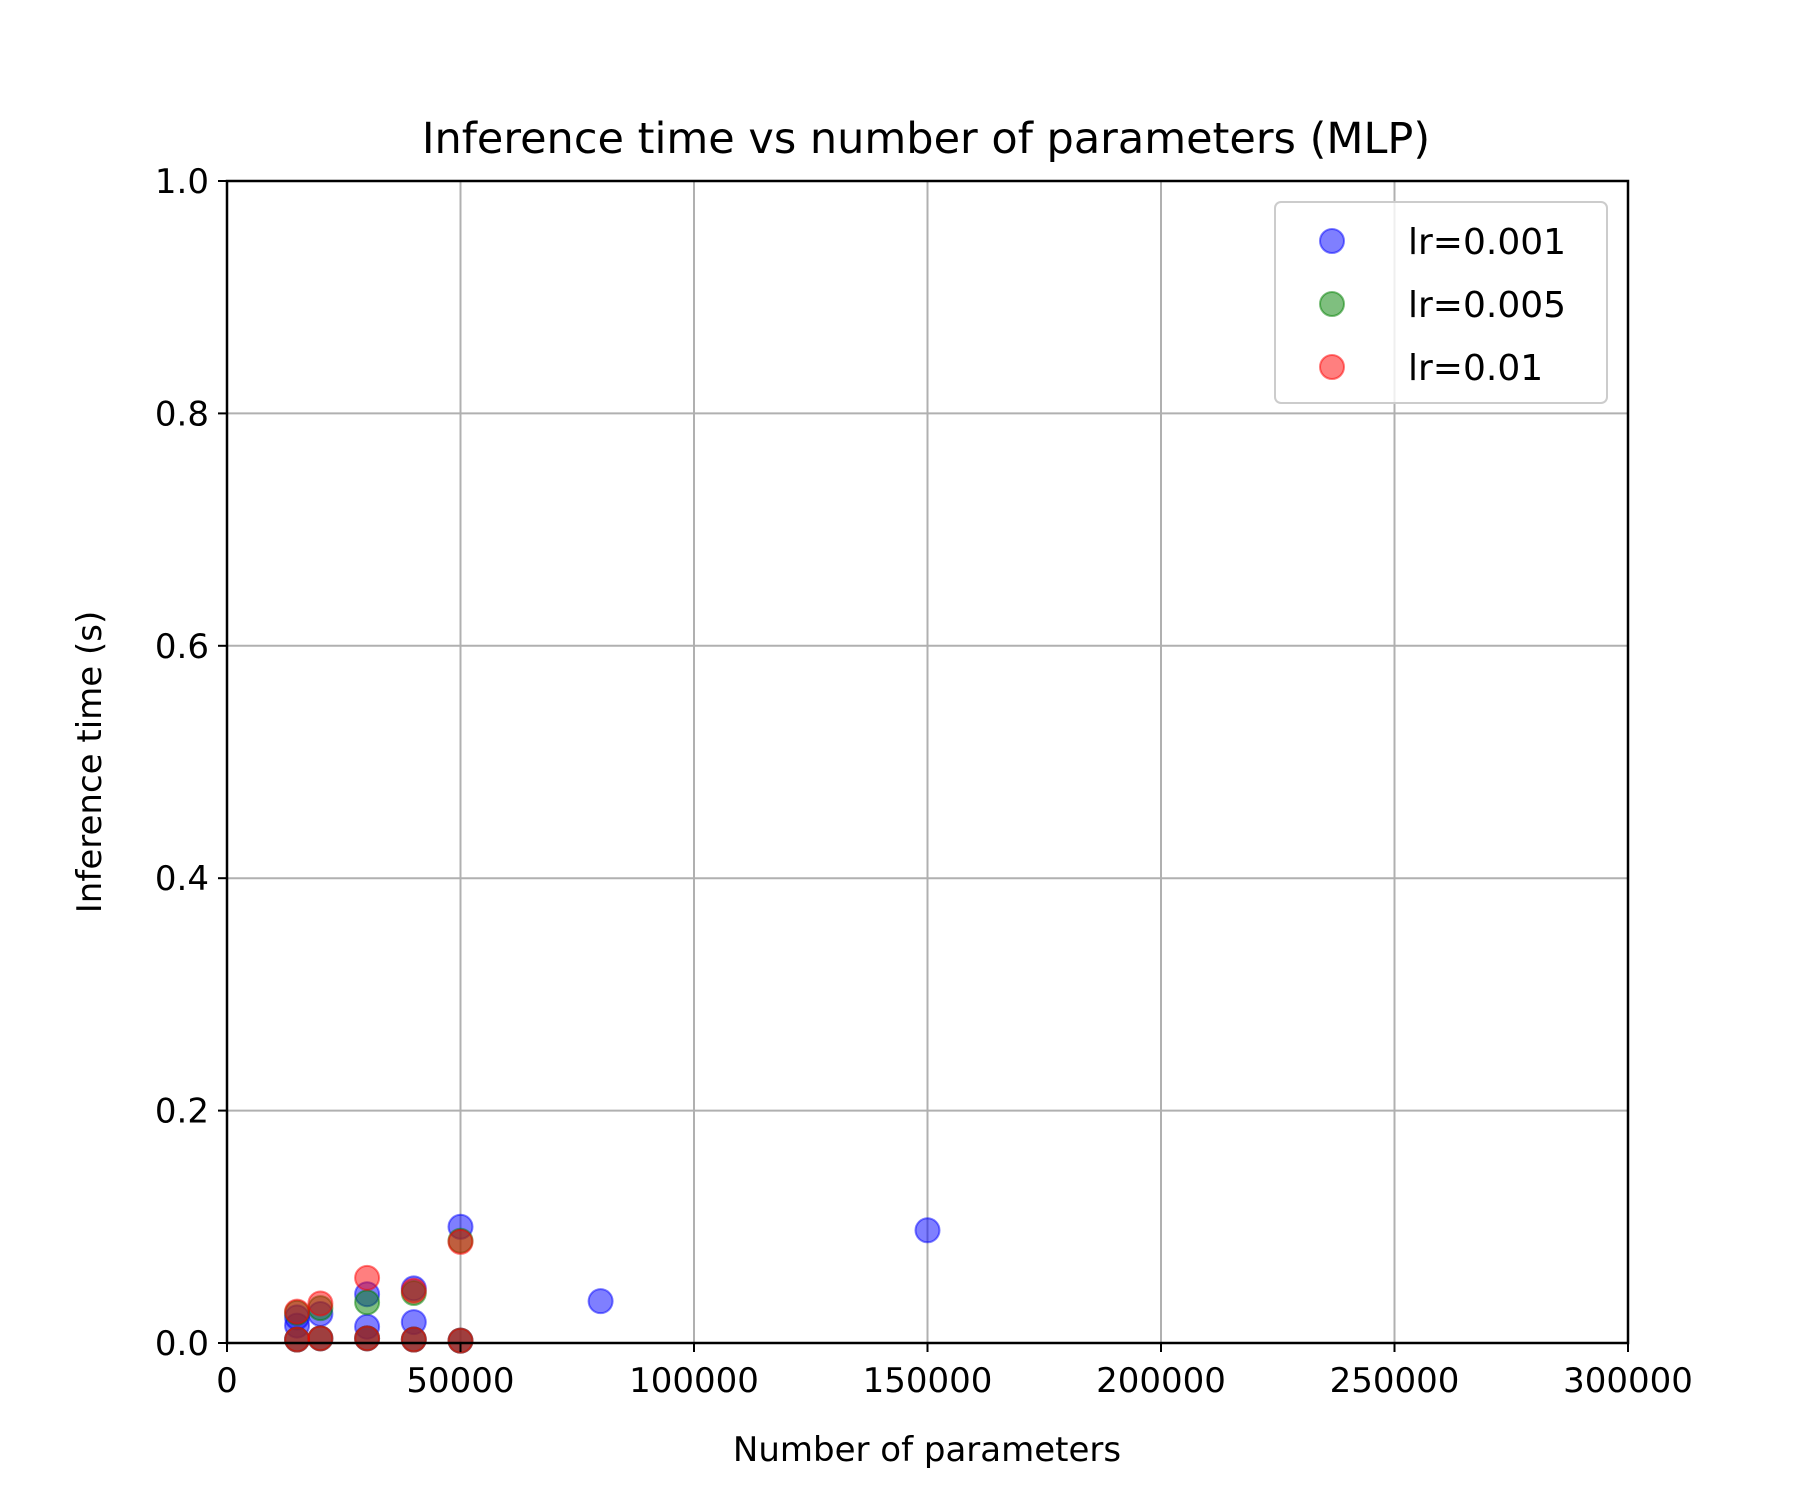 Image resolution: width=1800 pixels, height=1500 pixels. What do you see at coordinates (182, 879) in the screenshot?
I see `y-tick-label: 0.4` at bounding box center [182, 879].